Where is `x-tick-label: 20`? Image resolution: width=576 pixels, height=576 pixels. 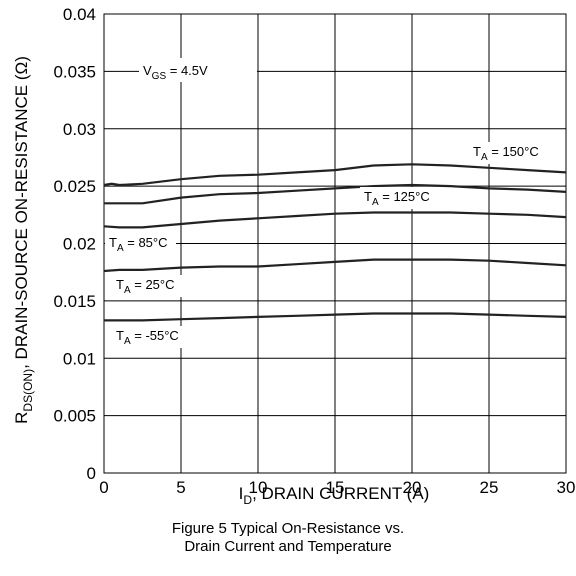 x-tick-label: 20 is located at coordinates (412, 487).